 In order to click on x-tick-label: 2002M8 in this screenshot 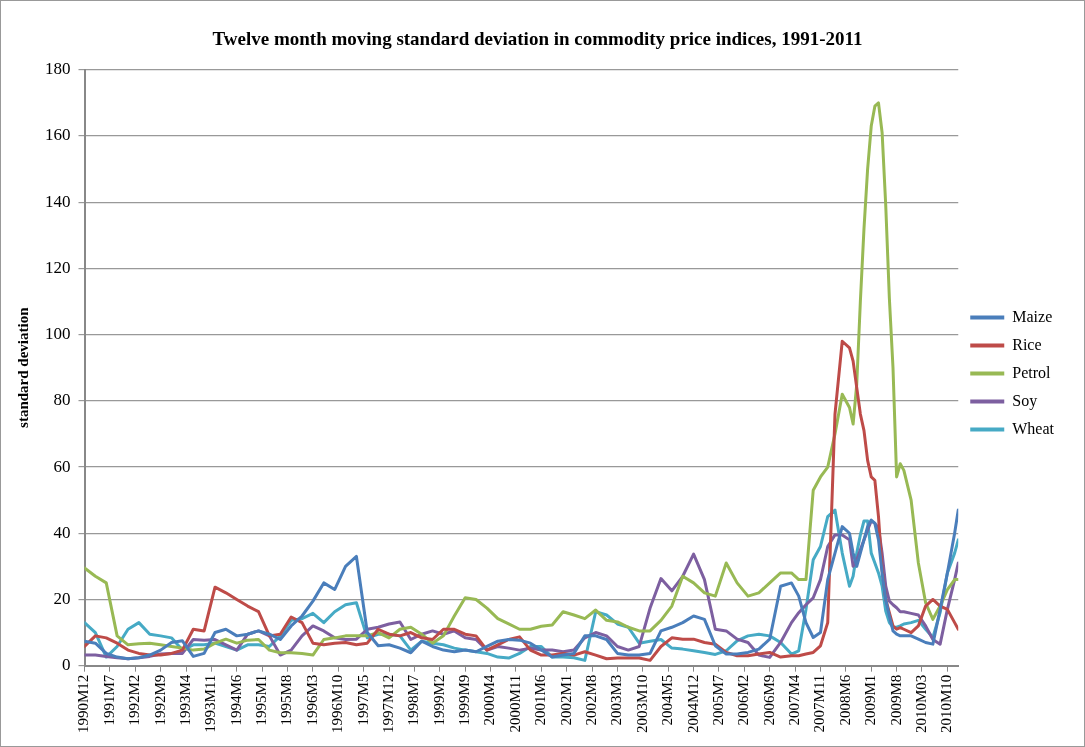, I will do `click(591, 700)`.